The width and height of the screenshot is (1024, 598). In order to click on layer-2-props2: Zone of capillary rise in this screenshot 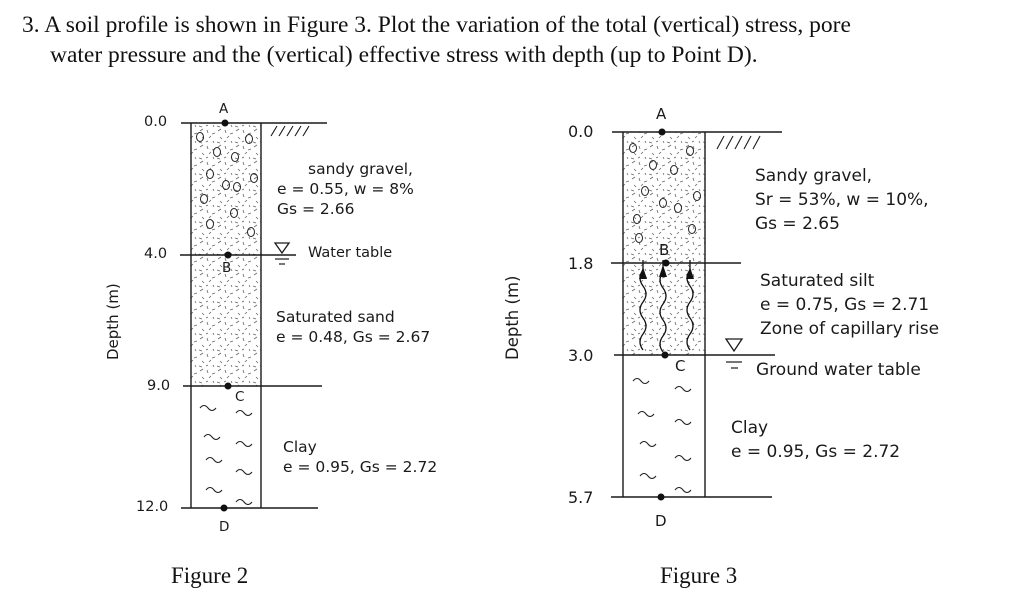, I will do `click(850, 329)`.